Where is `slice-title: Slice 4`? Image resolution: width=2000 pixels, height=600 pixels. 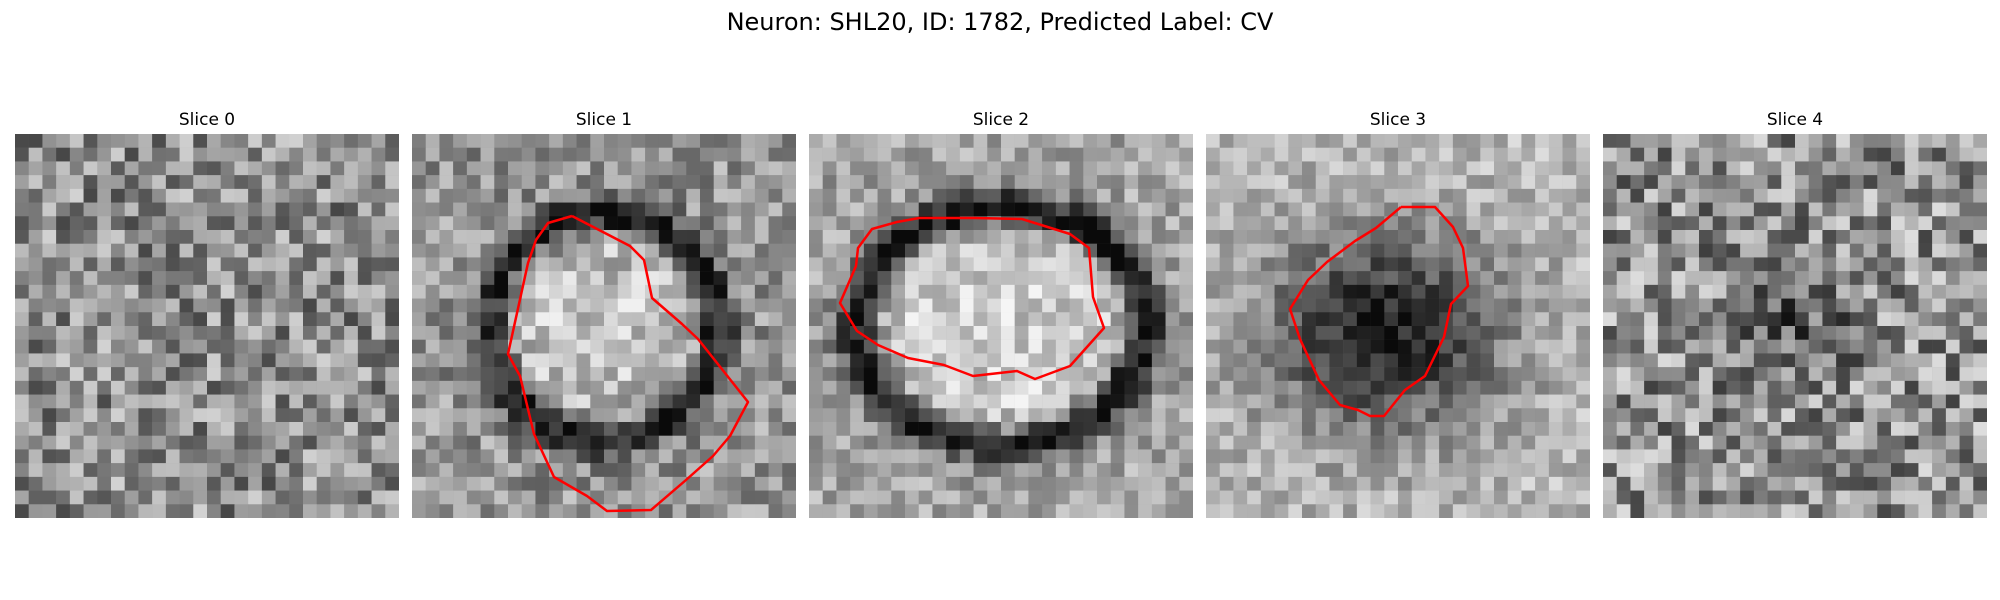
slice-title: Slice 4 is located at coordinates (1795, 120).